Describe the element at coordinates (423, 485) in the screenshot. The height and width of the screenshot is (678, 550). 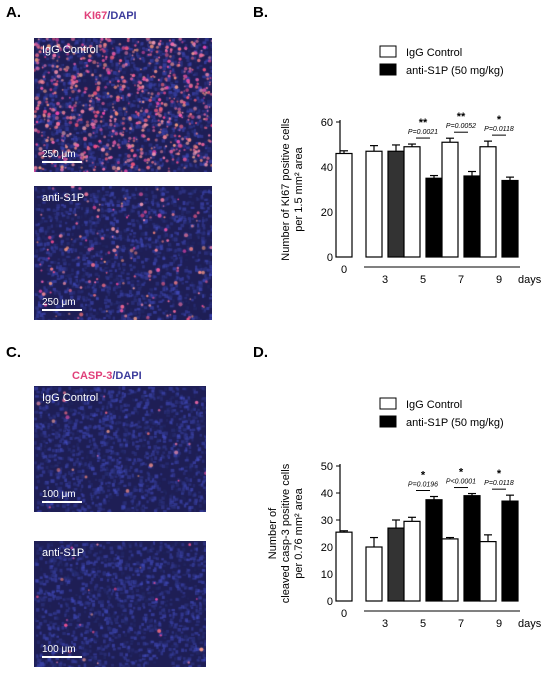
I see `p-value: P=0.0196` at that location.